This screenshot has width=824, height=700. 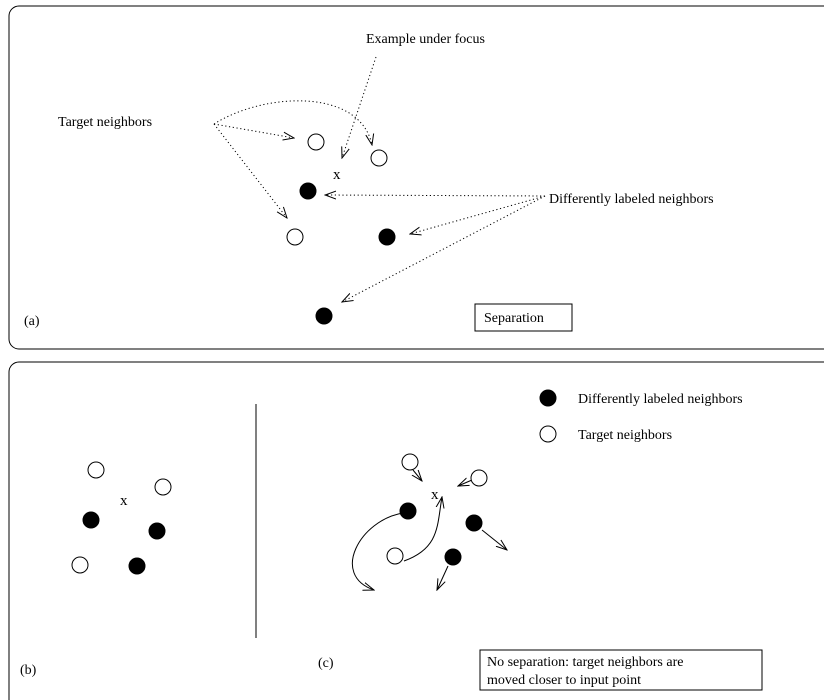 I want to click on panel-c-tag: (c), so click(x=326, y=663).